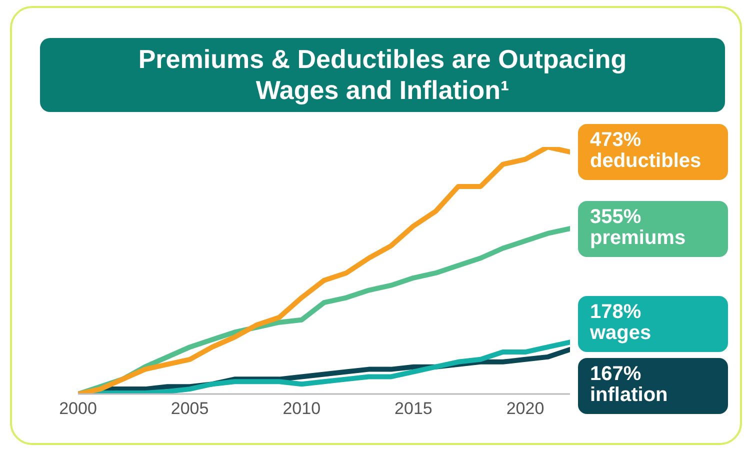 The height and width of the screenshot is (451, 754). What do you see at coordinates (189, 408) in the screenshot?
I see `x-tick-label: 2005` at bounding box center [189, 408].